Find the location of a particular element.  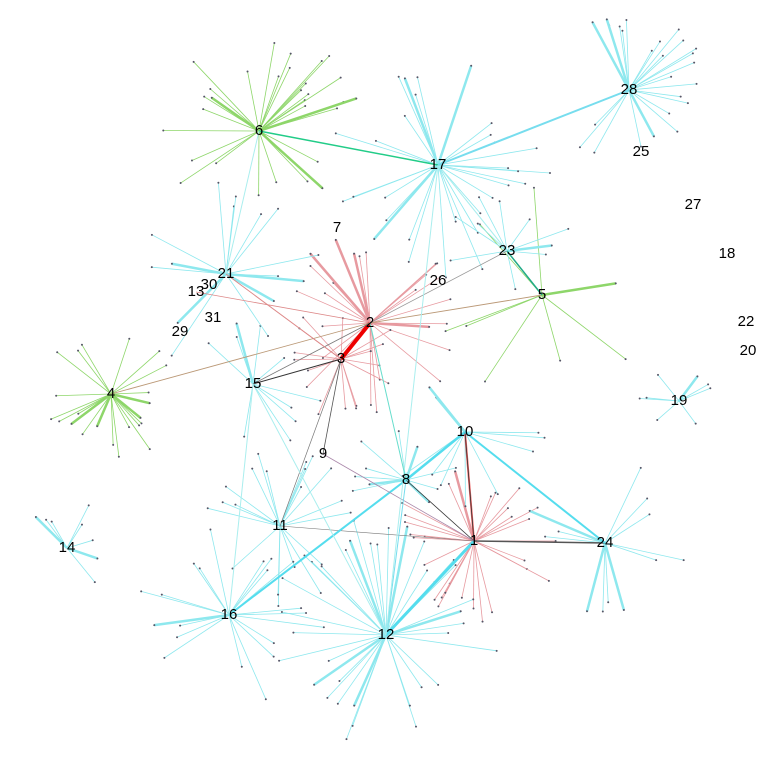

node-label: 8 is located at coordinates (406, 479).